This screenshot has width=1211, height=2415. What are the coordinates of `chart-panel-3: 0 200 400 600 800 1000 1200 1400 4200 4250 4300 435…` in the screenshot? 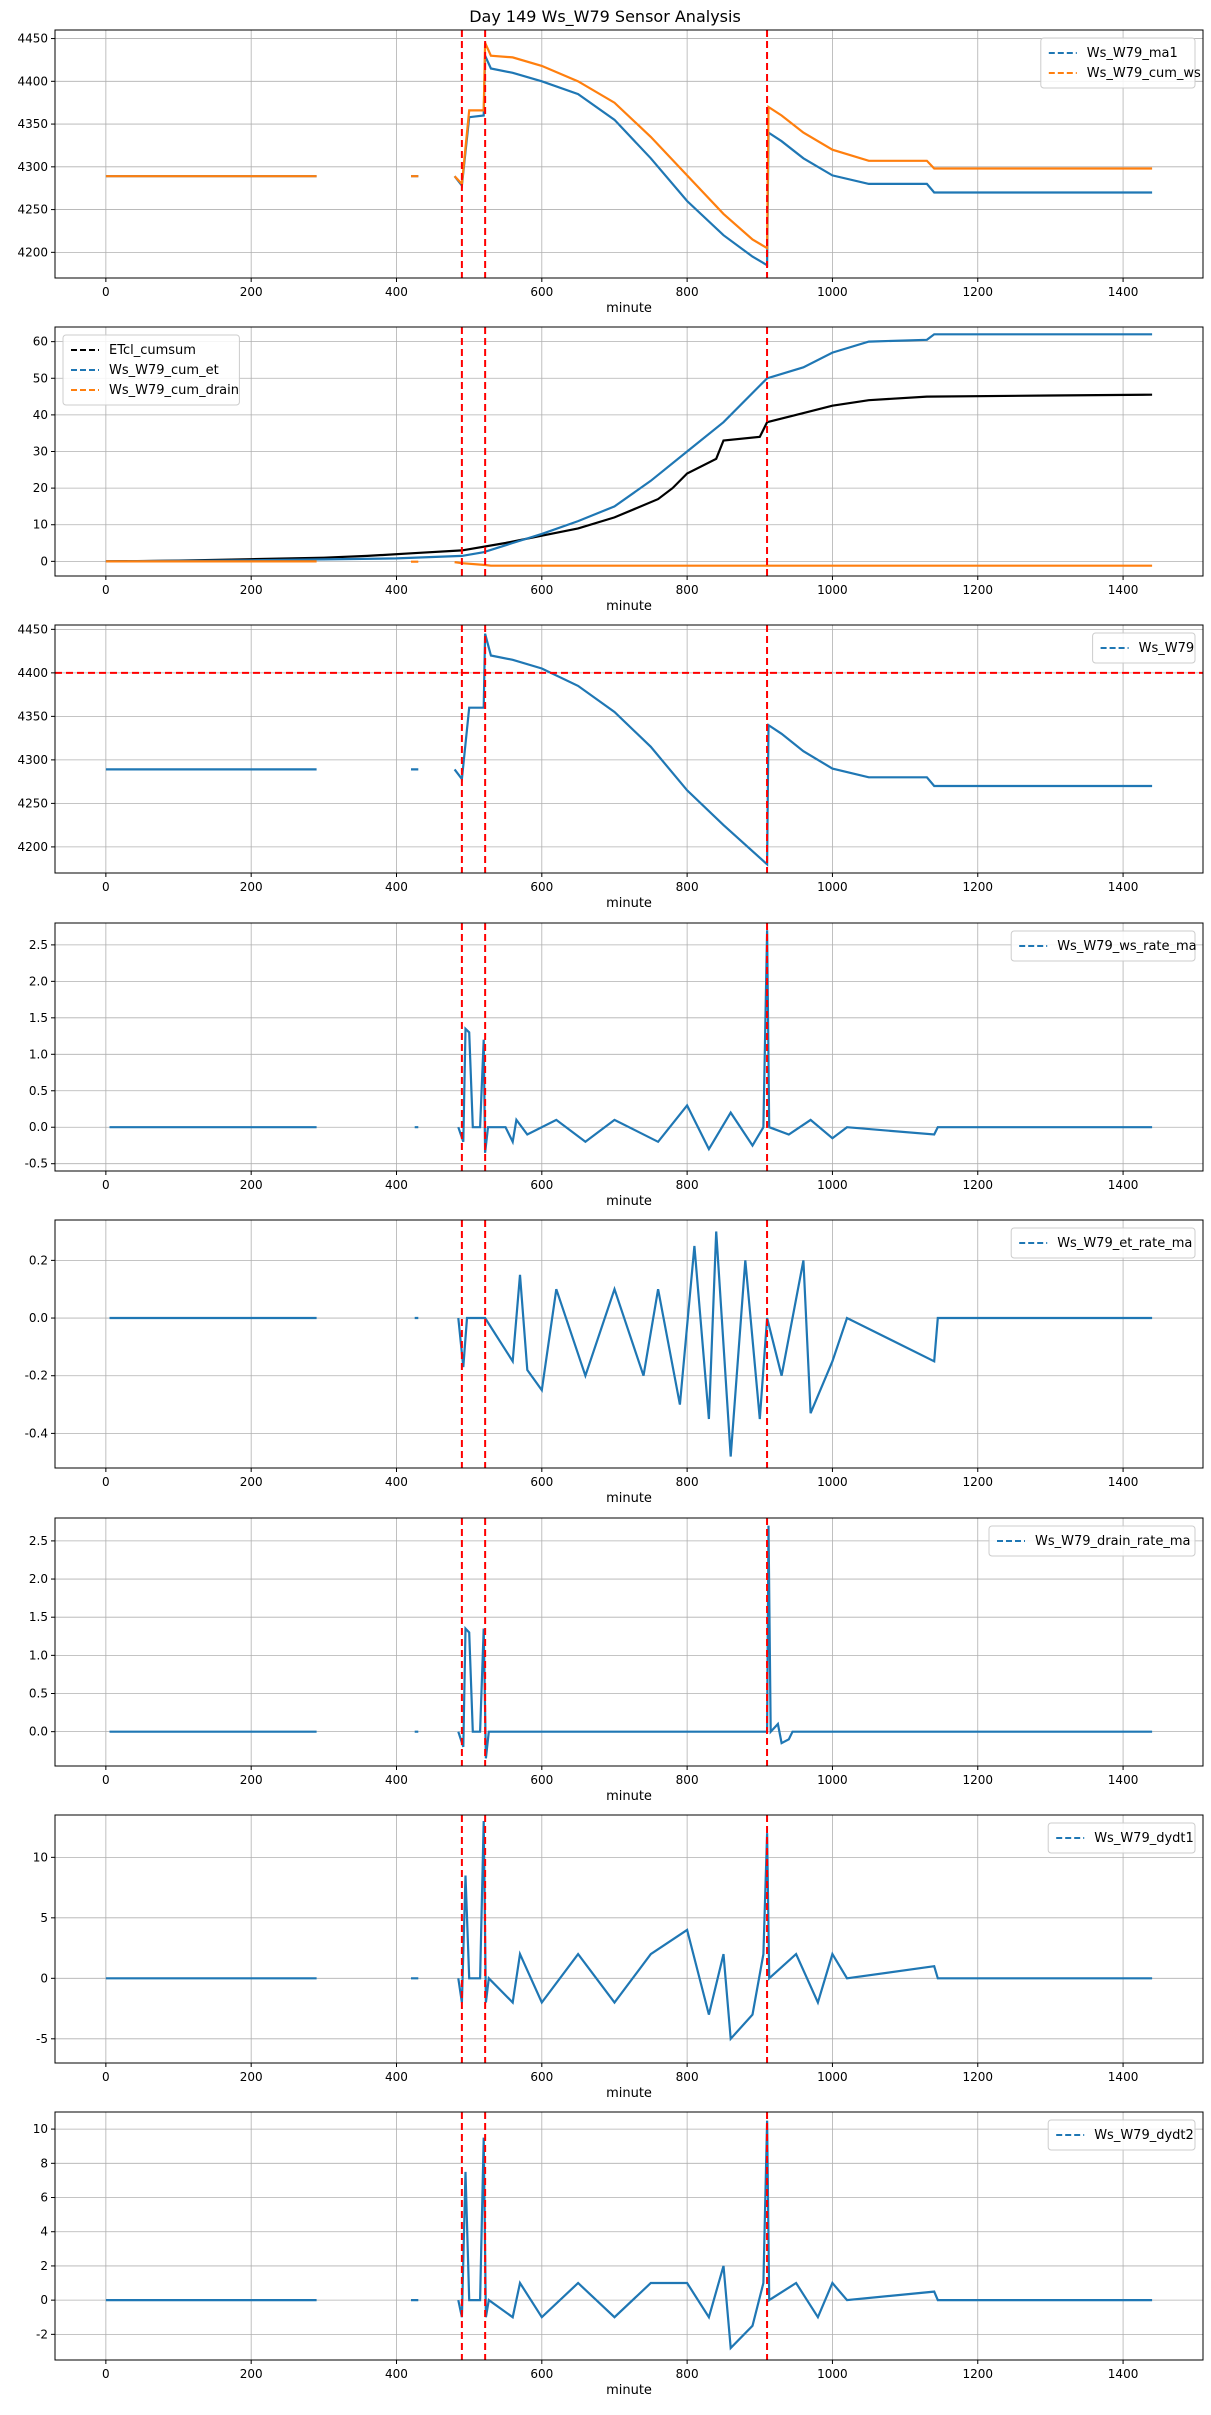 It's located at (610, 766).